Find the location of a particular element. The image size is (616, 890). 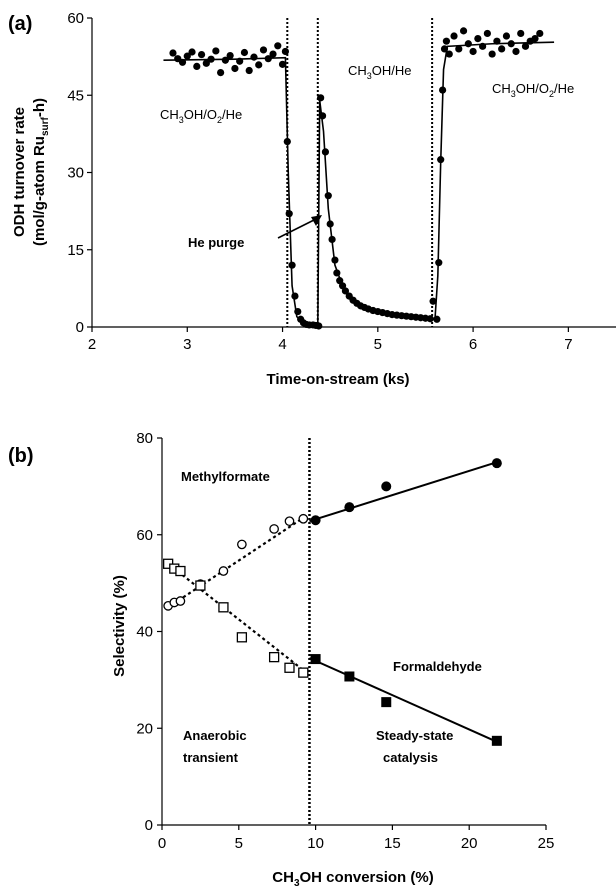

annotation-steady-line2: catalysis is located at coordinates (410, 757).